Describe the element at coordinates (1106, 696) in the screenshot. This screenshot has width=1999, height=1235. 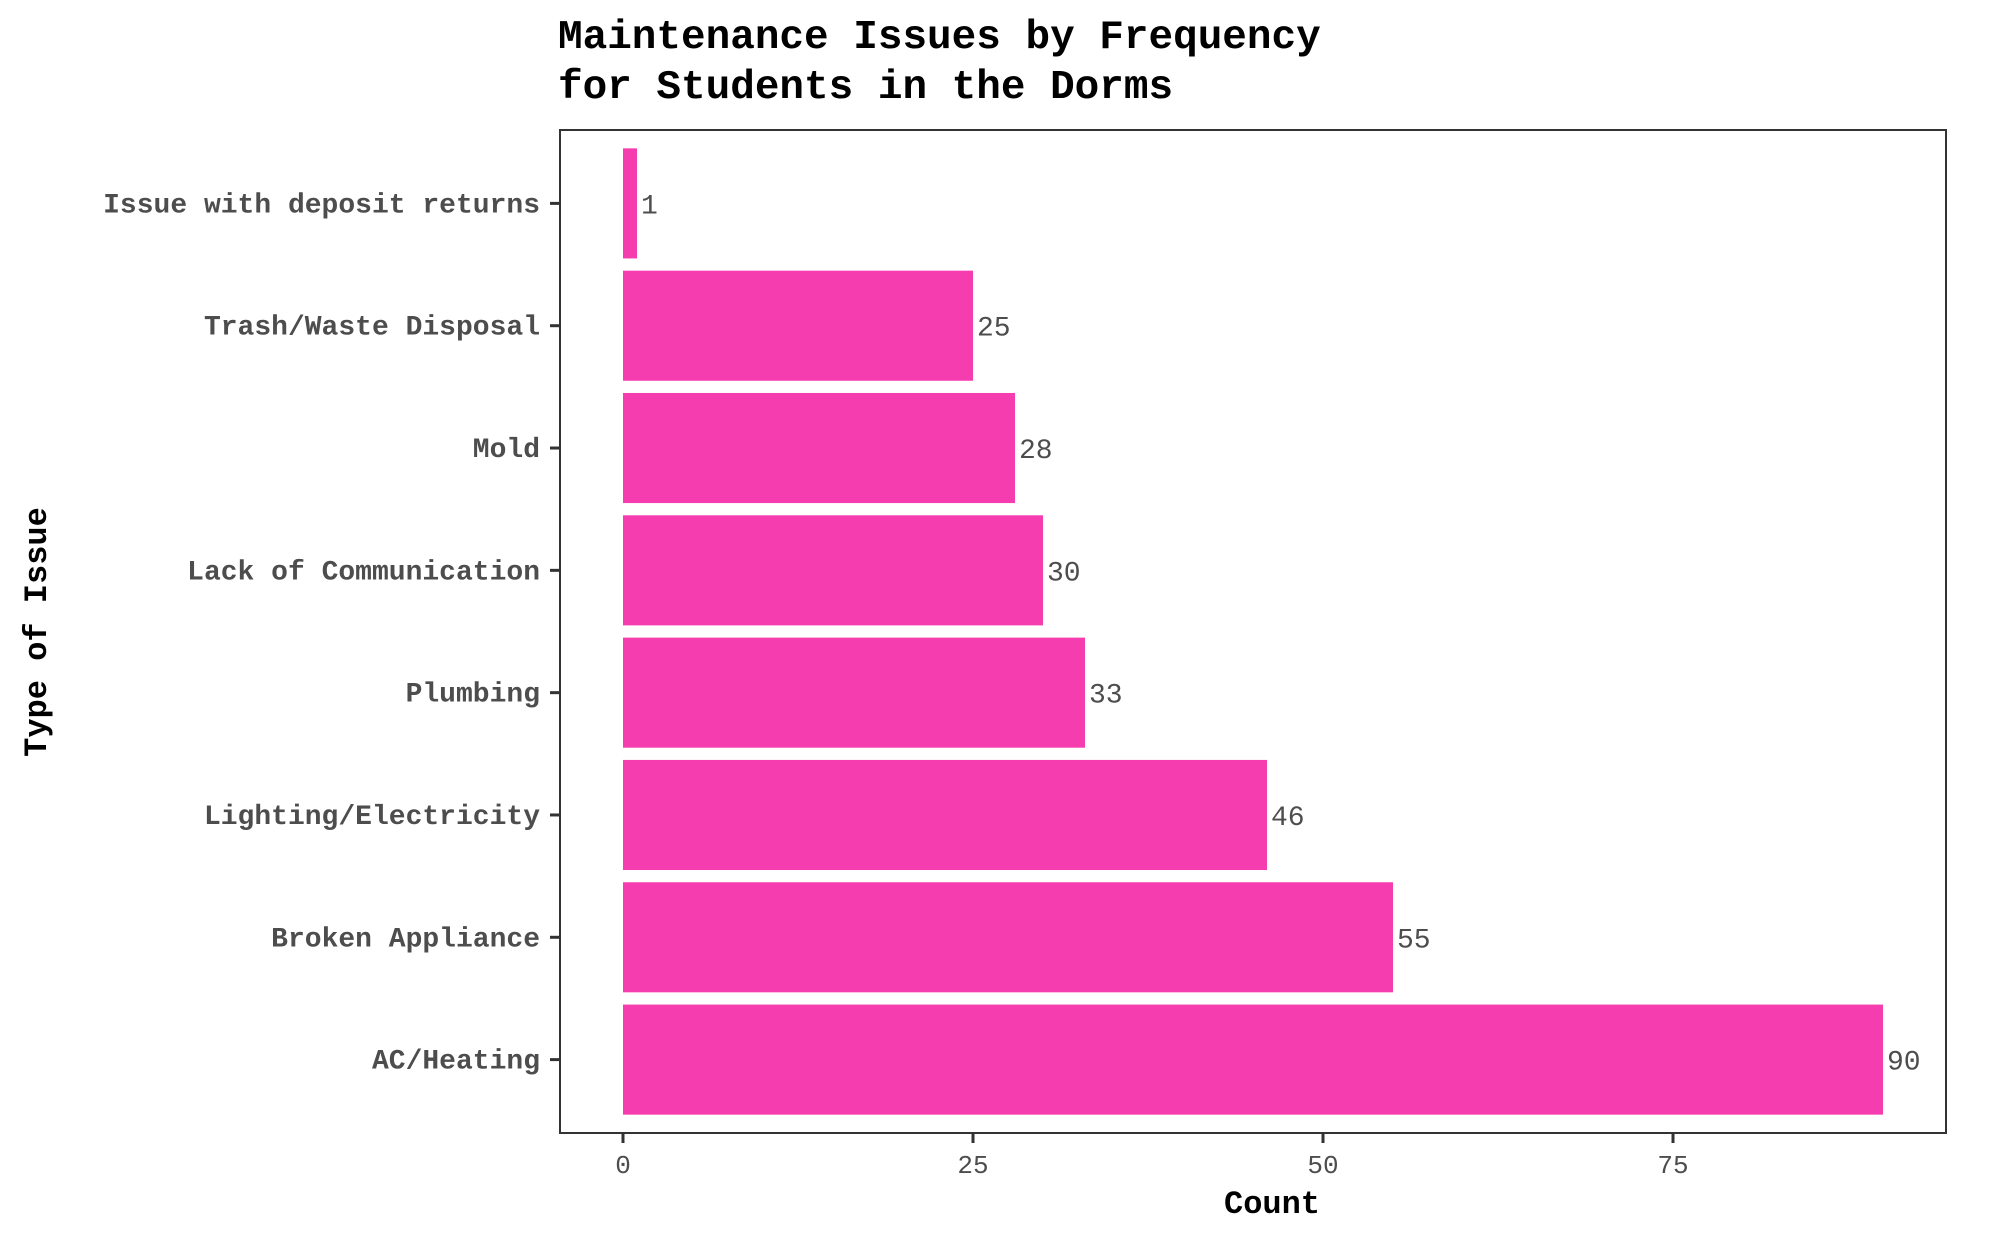
I see `value-label-4: 33` at that location.